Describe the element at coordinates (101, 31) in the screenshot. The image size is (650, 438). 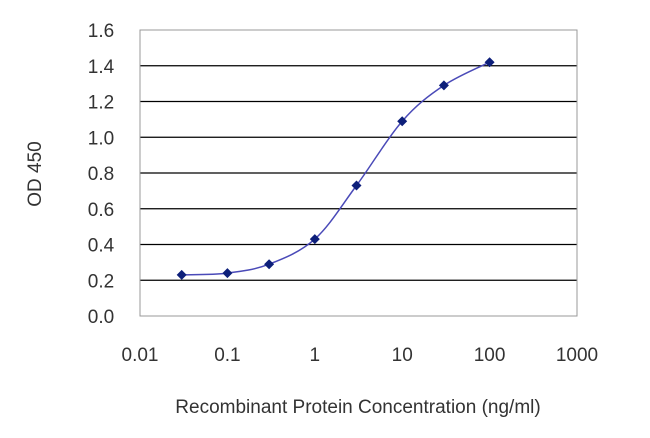
I see `y-tick-label-8: 1.6` at that location.